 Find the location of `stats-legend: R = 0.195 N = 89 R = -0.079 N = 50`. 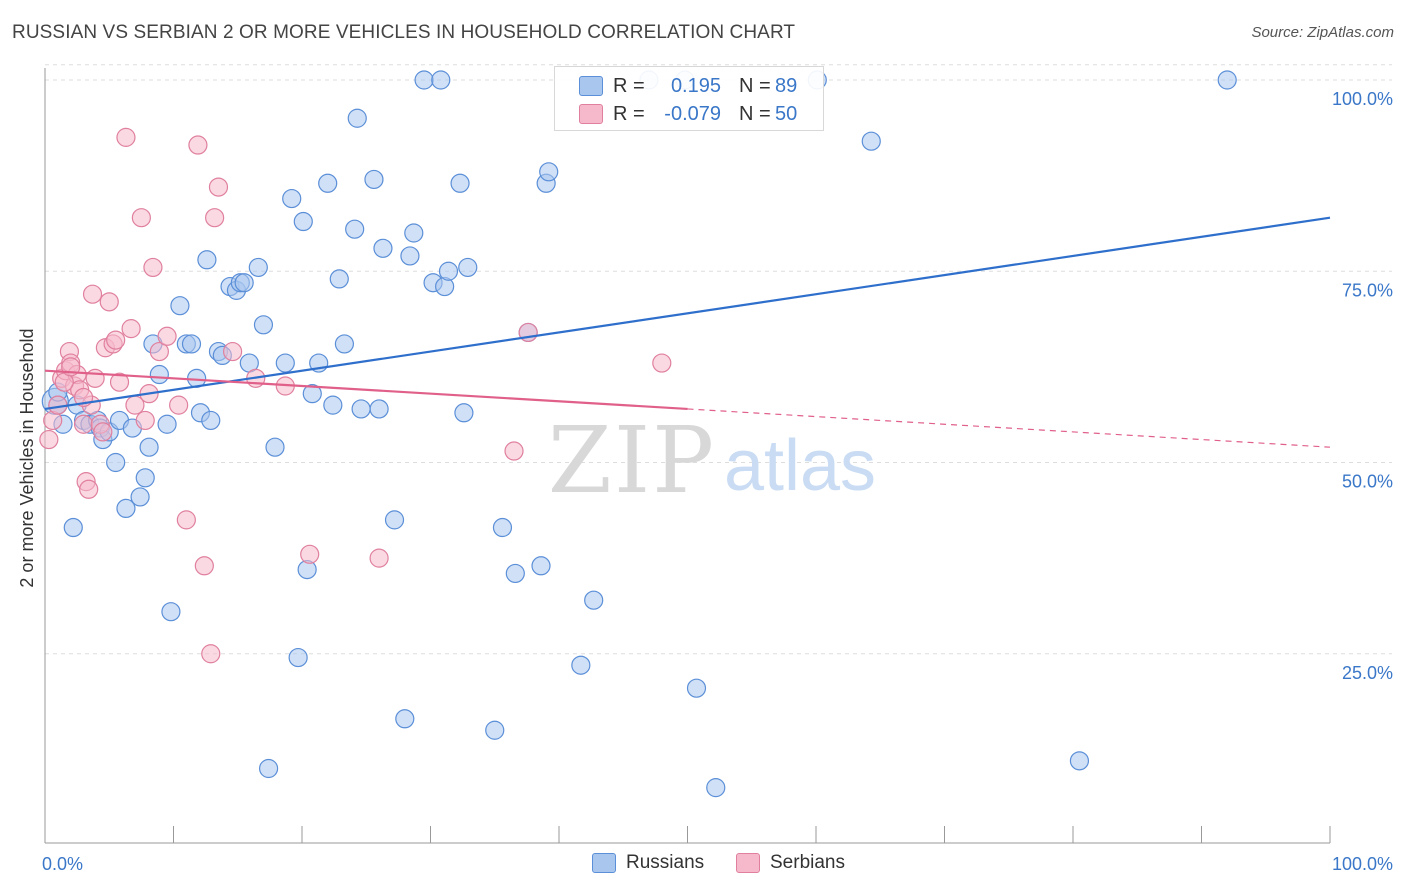

stats-legend: R = 0.195 N = 89 R = -0.079 N = 50 is located at coordinates (689, 98).